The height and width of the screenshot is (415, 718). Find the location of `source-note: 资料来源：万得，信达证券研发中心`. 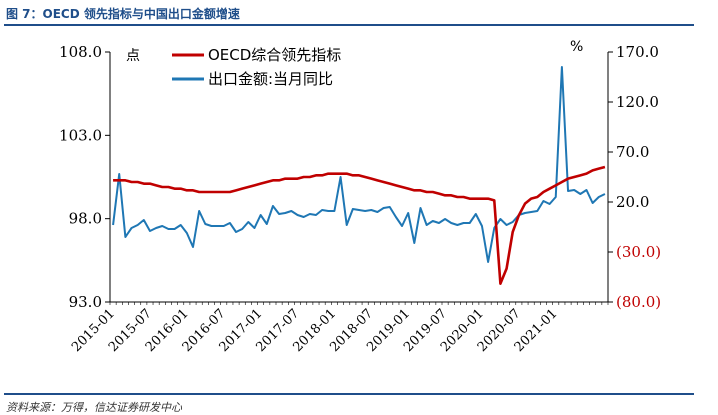

source-note: 资料来源：万得，信达证券研发中心 is located at coordinates (94, 407).